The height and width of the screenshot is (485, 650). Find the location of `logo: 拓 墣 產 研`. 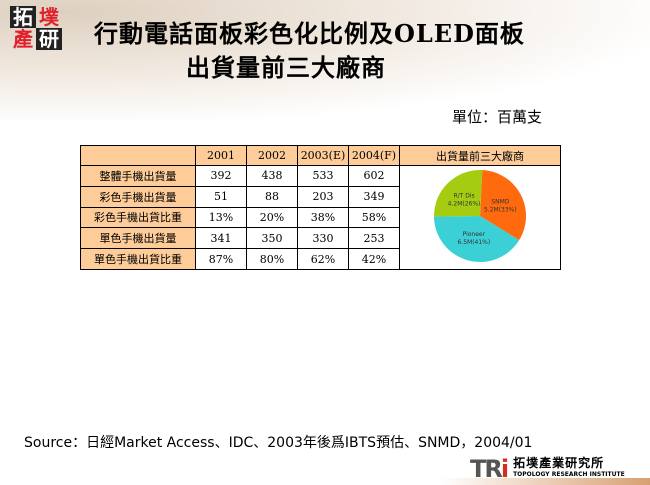

logo: 拓 墣 產 研 is located at coordinates (36, 28).